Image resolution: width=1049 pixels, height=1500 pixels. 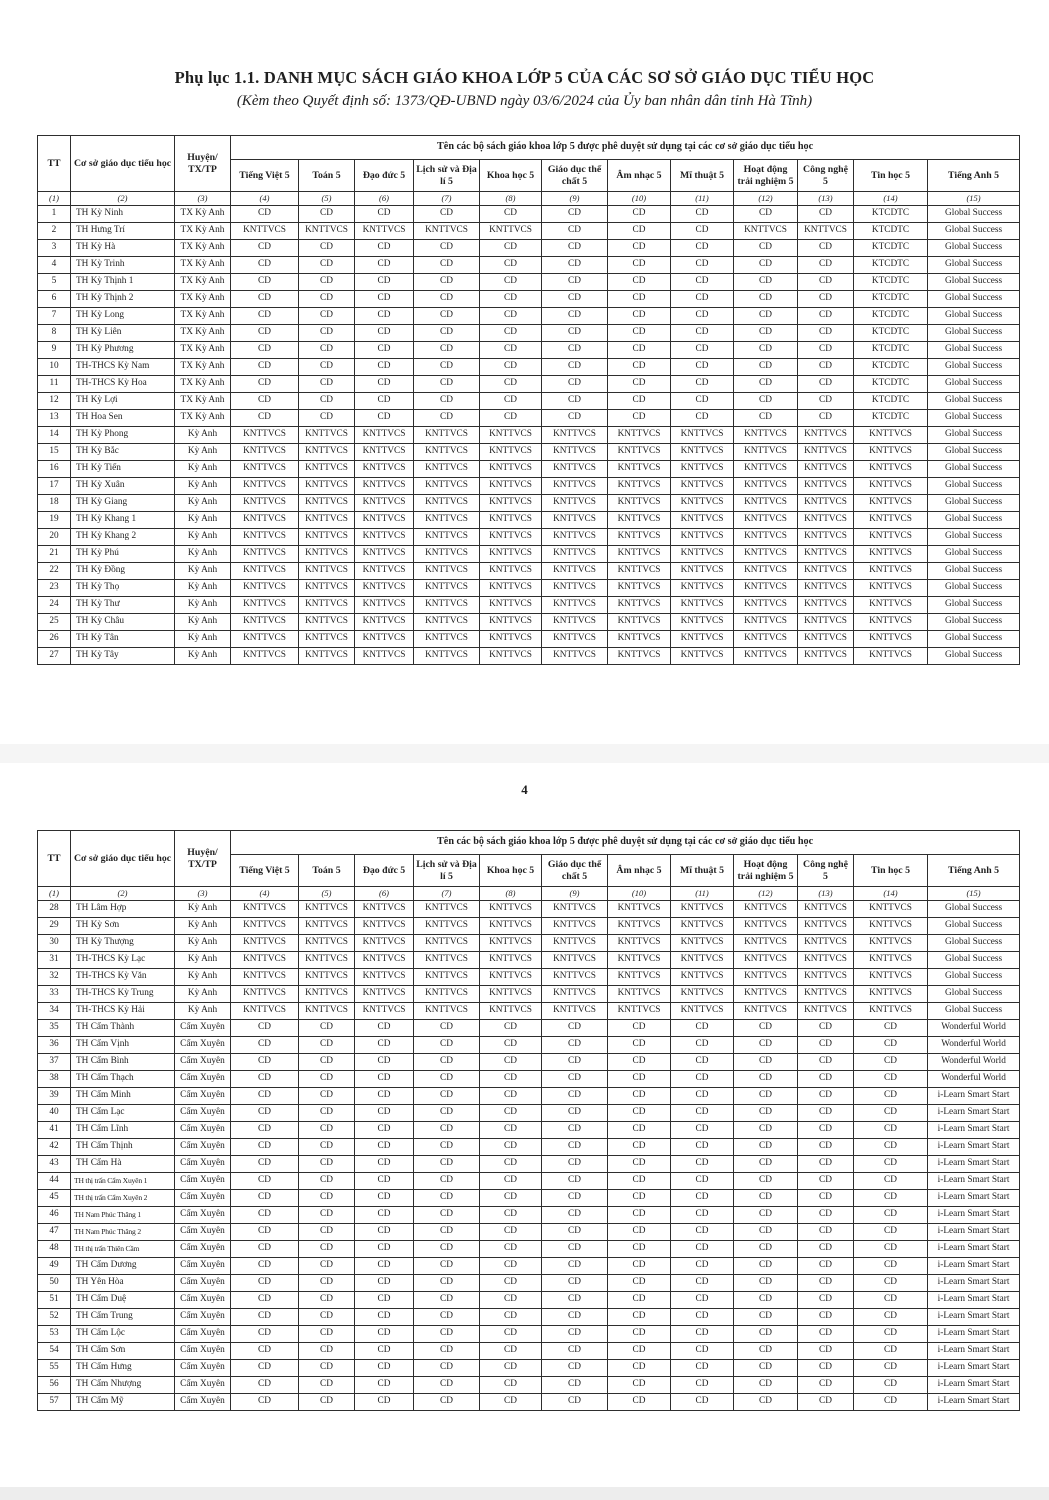 I want to click on cell-tt: 22, so click(x=54, y=571).